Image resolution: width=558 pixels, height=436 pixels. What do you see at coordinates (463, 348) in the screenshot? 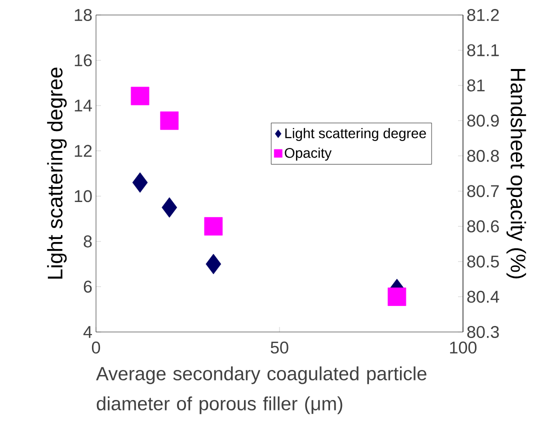
I see `x-tick-label: 100` at bounding box center [463, 348].